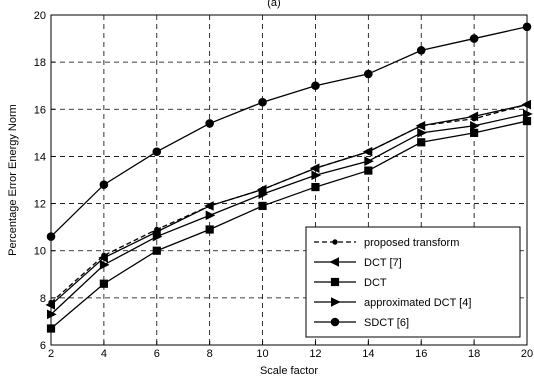 The height and width of the screenshot is (376, 534). Describe the element at coordinates (210, 354) in the screenshot. I see `x-tick-label: 8` at that location.